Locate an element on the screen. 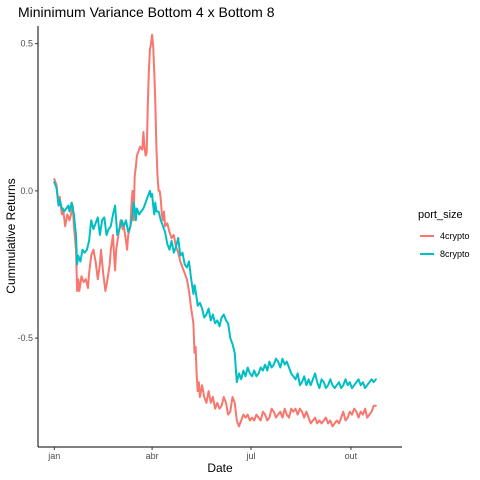  x-tick-label: abr is located at coordinates (152, 456).